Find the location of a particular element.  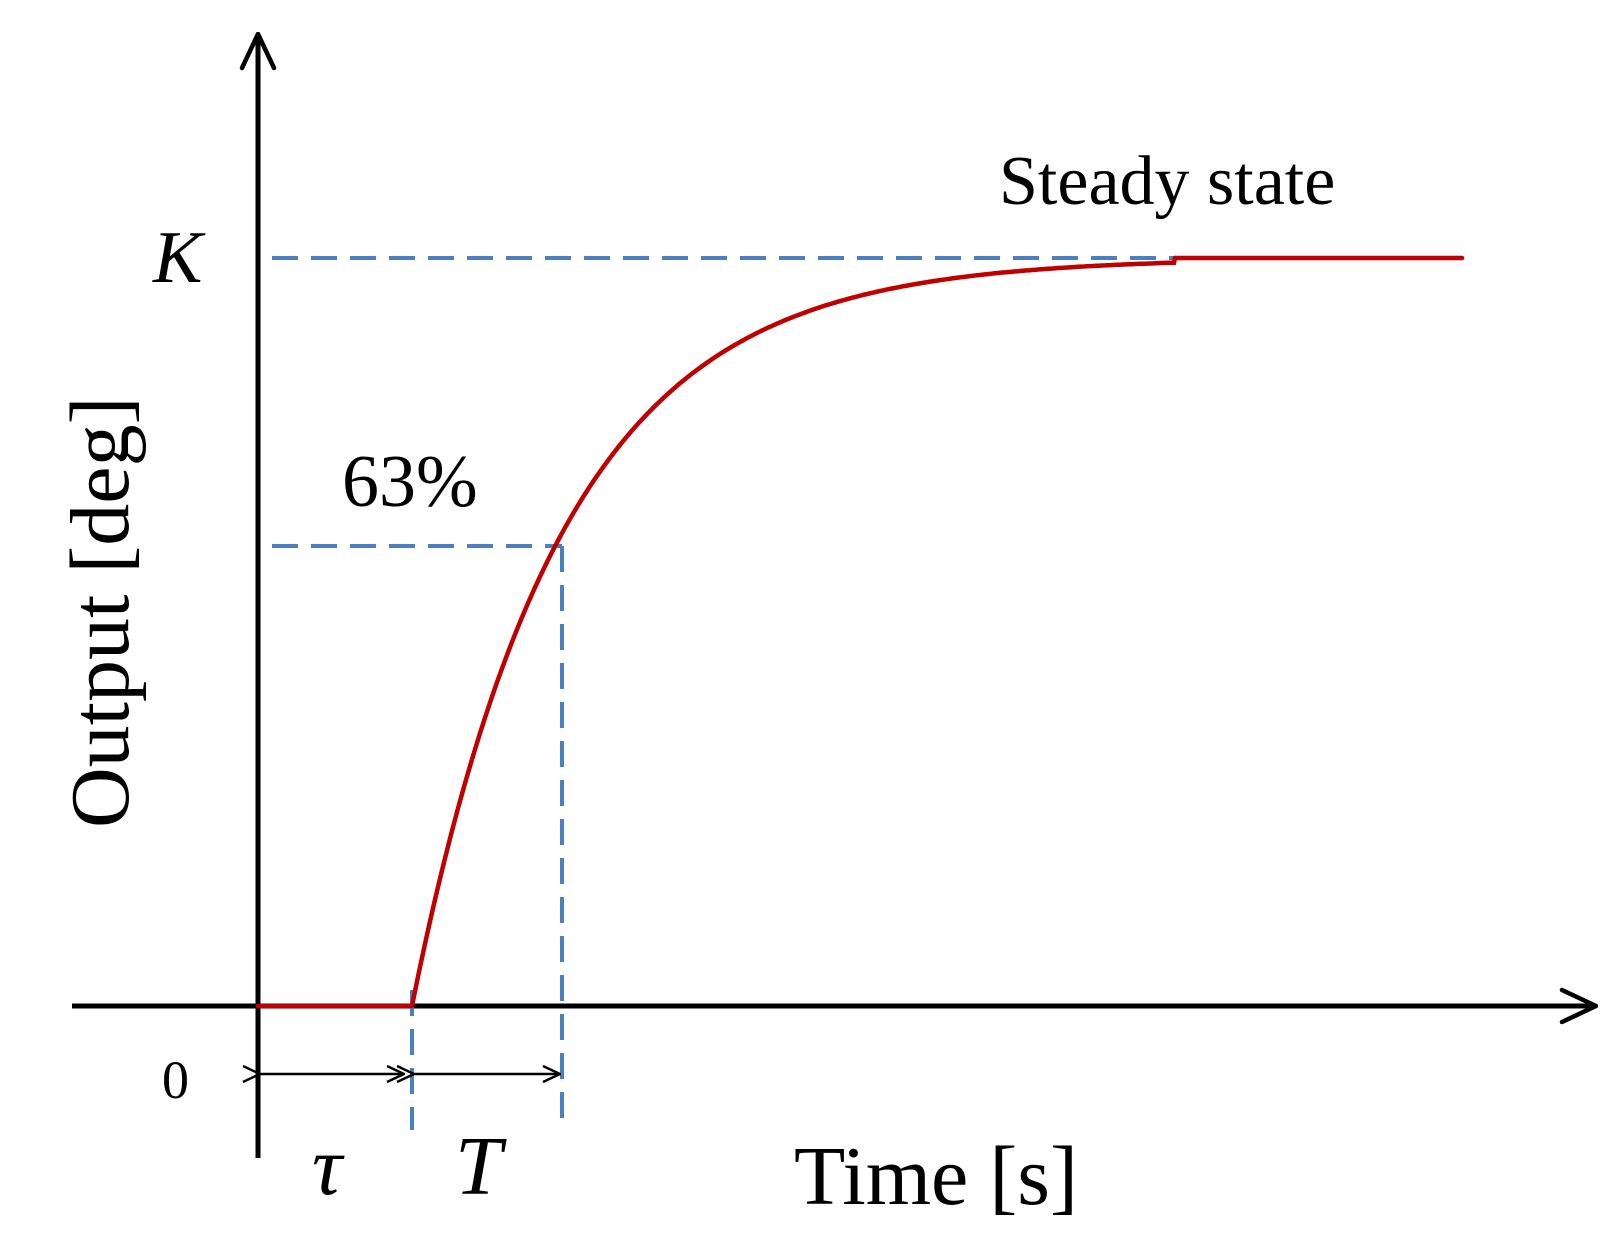

k-label: K is located at coordinates (179, 258).